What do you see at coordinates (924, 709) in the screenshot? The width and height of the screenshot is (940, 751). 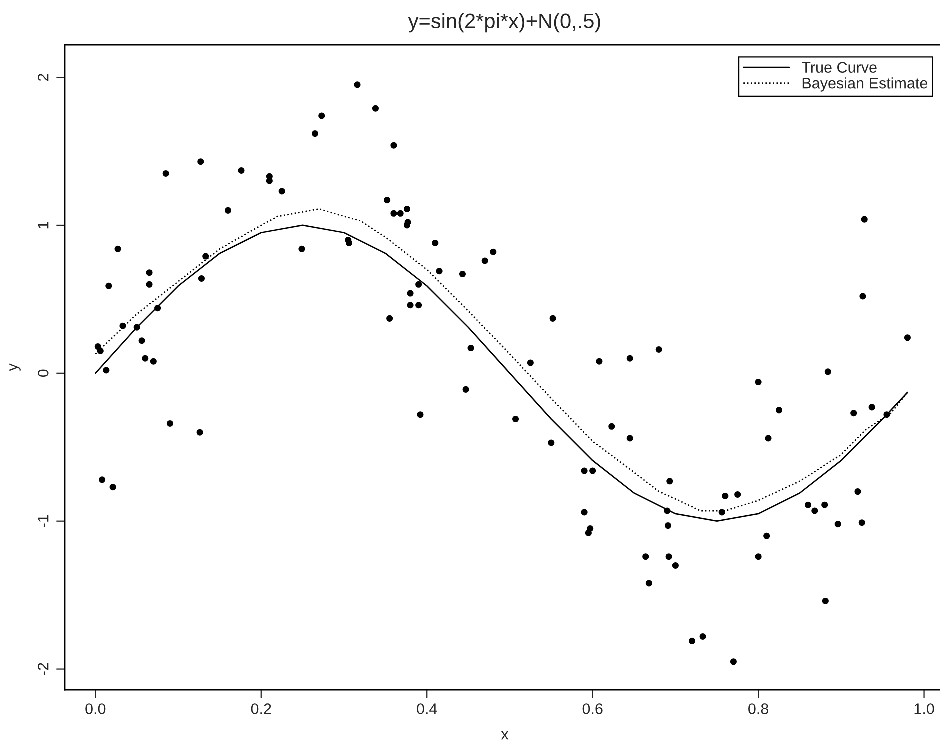 I see `x-tick-label: 1.0` at bounding box center [924, 709].